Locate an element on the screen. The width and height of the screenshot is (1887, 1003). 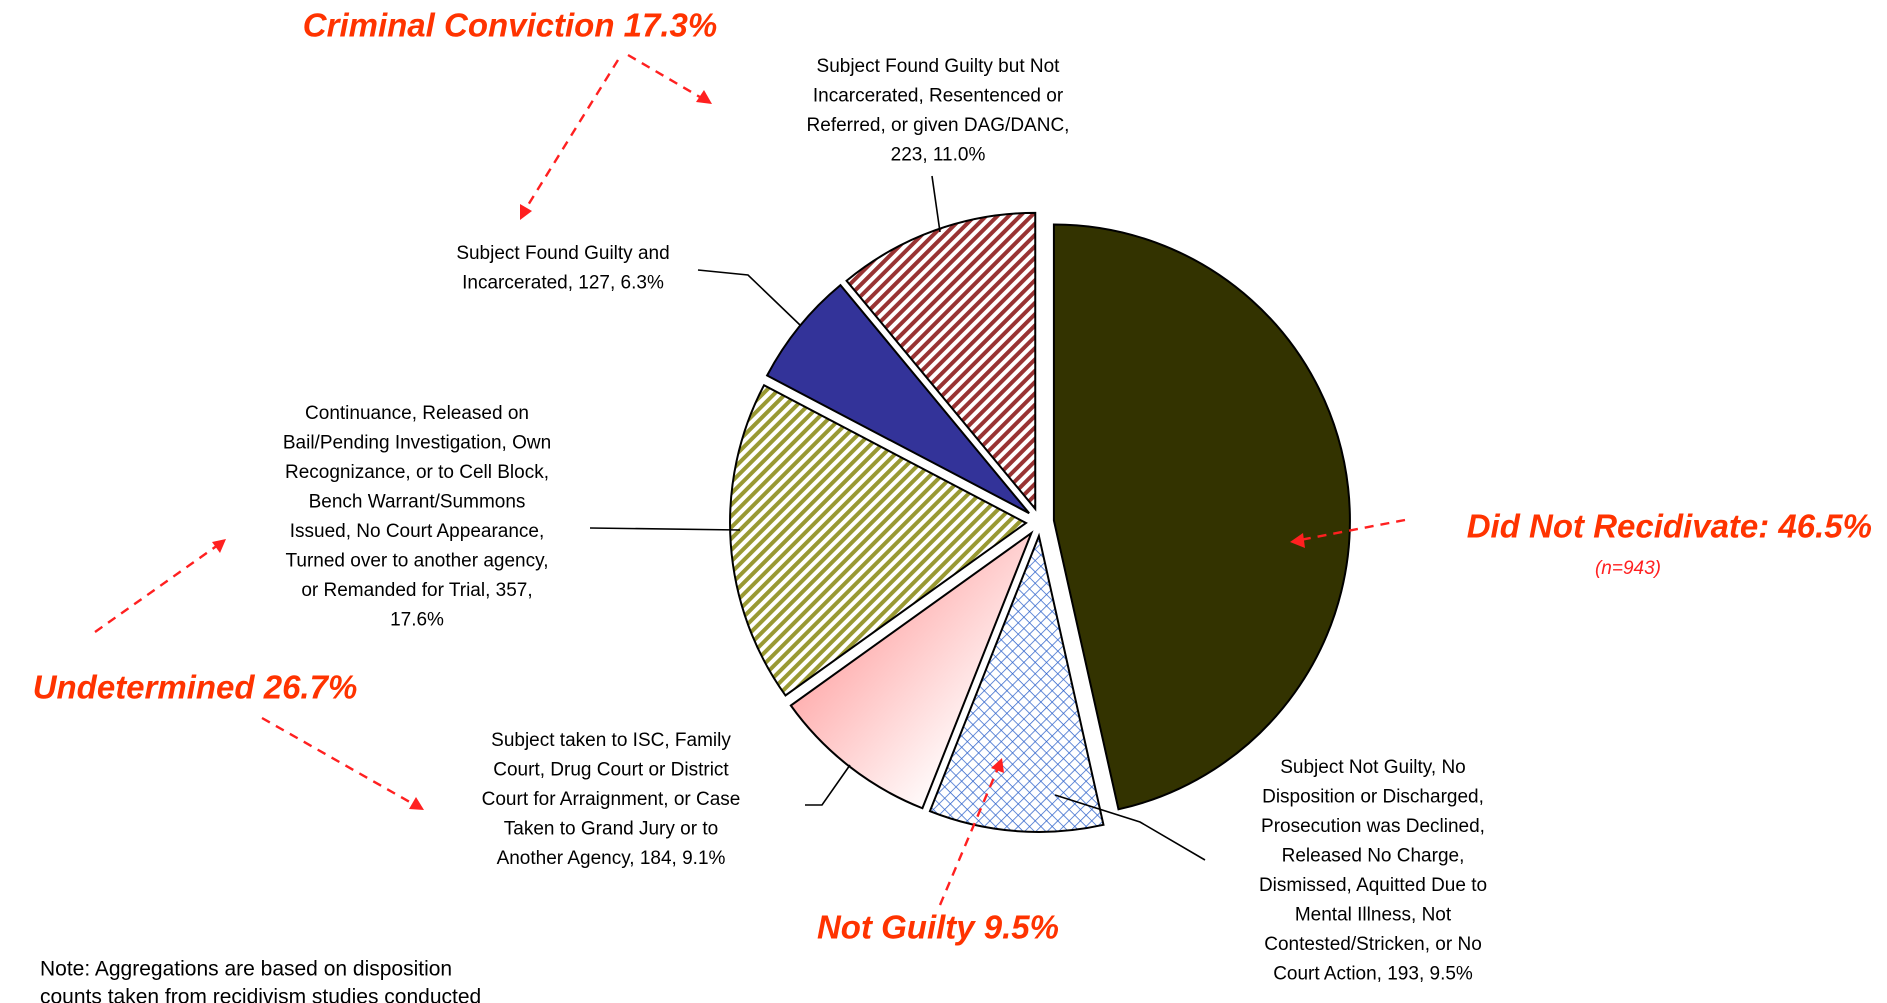
slice-label: Issued, No Court Appearance, is located at coordinates (417, 531).